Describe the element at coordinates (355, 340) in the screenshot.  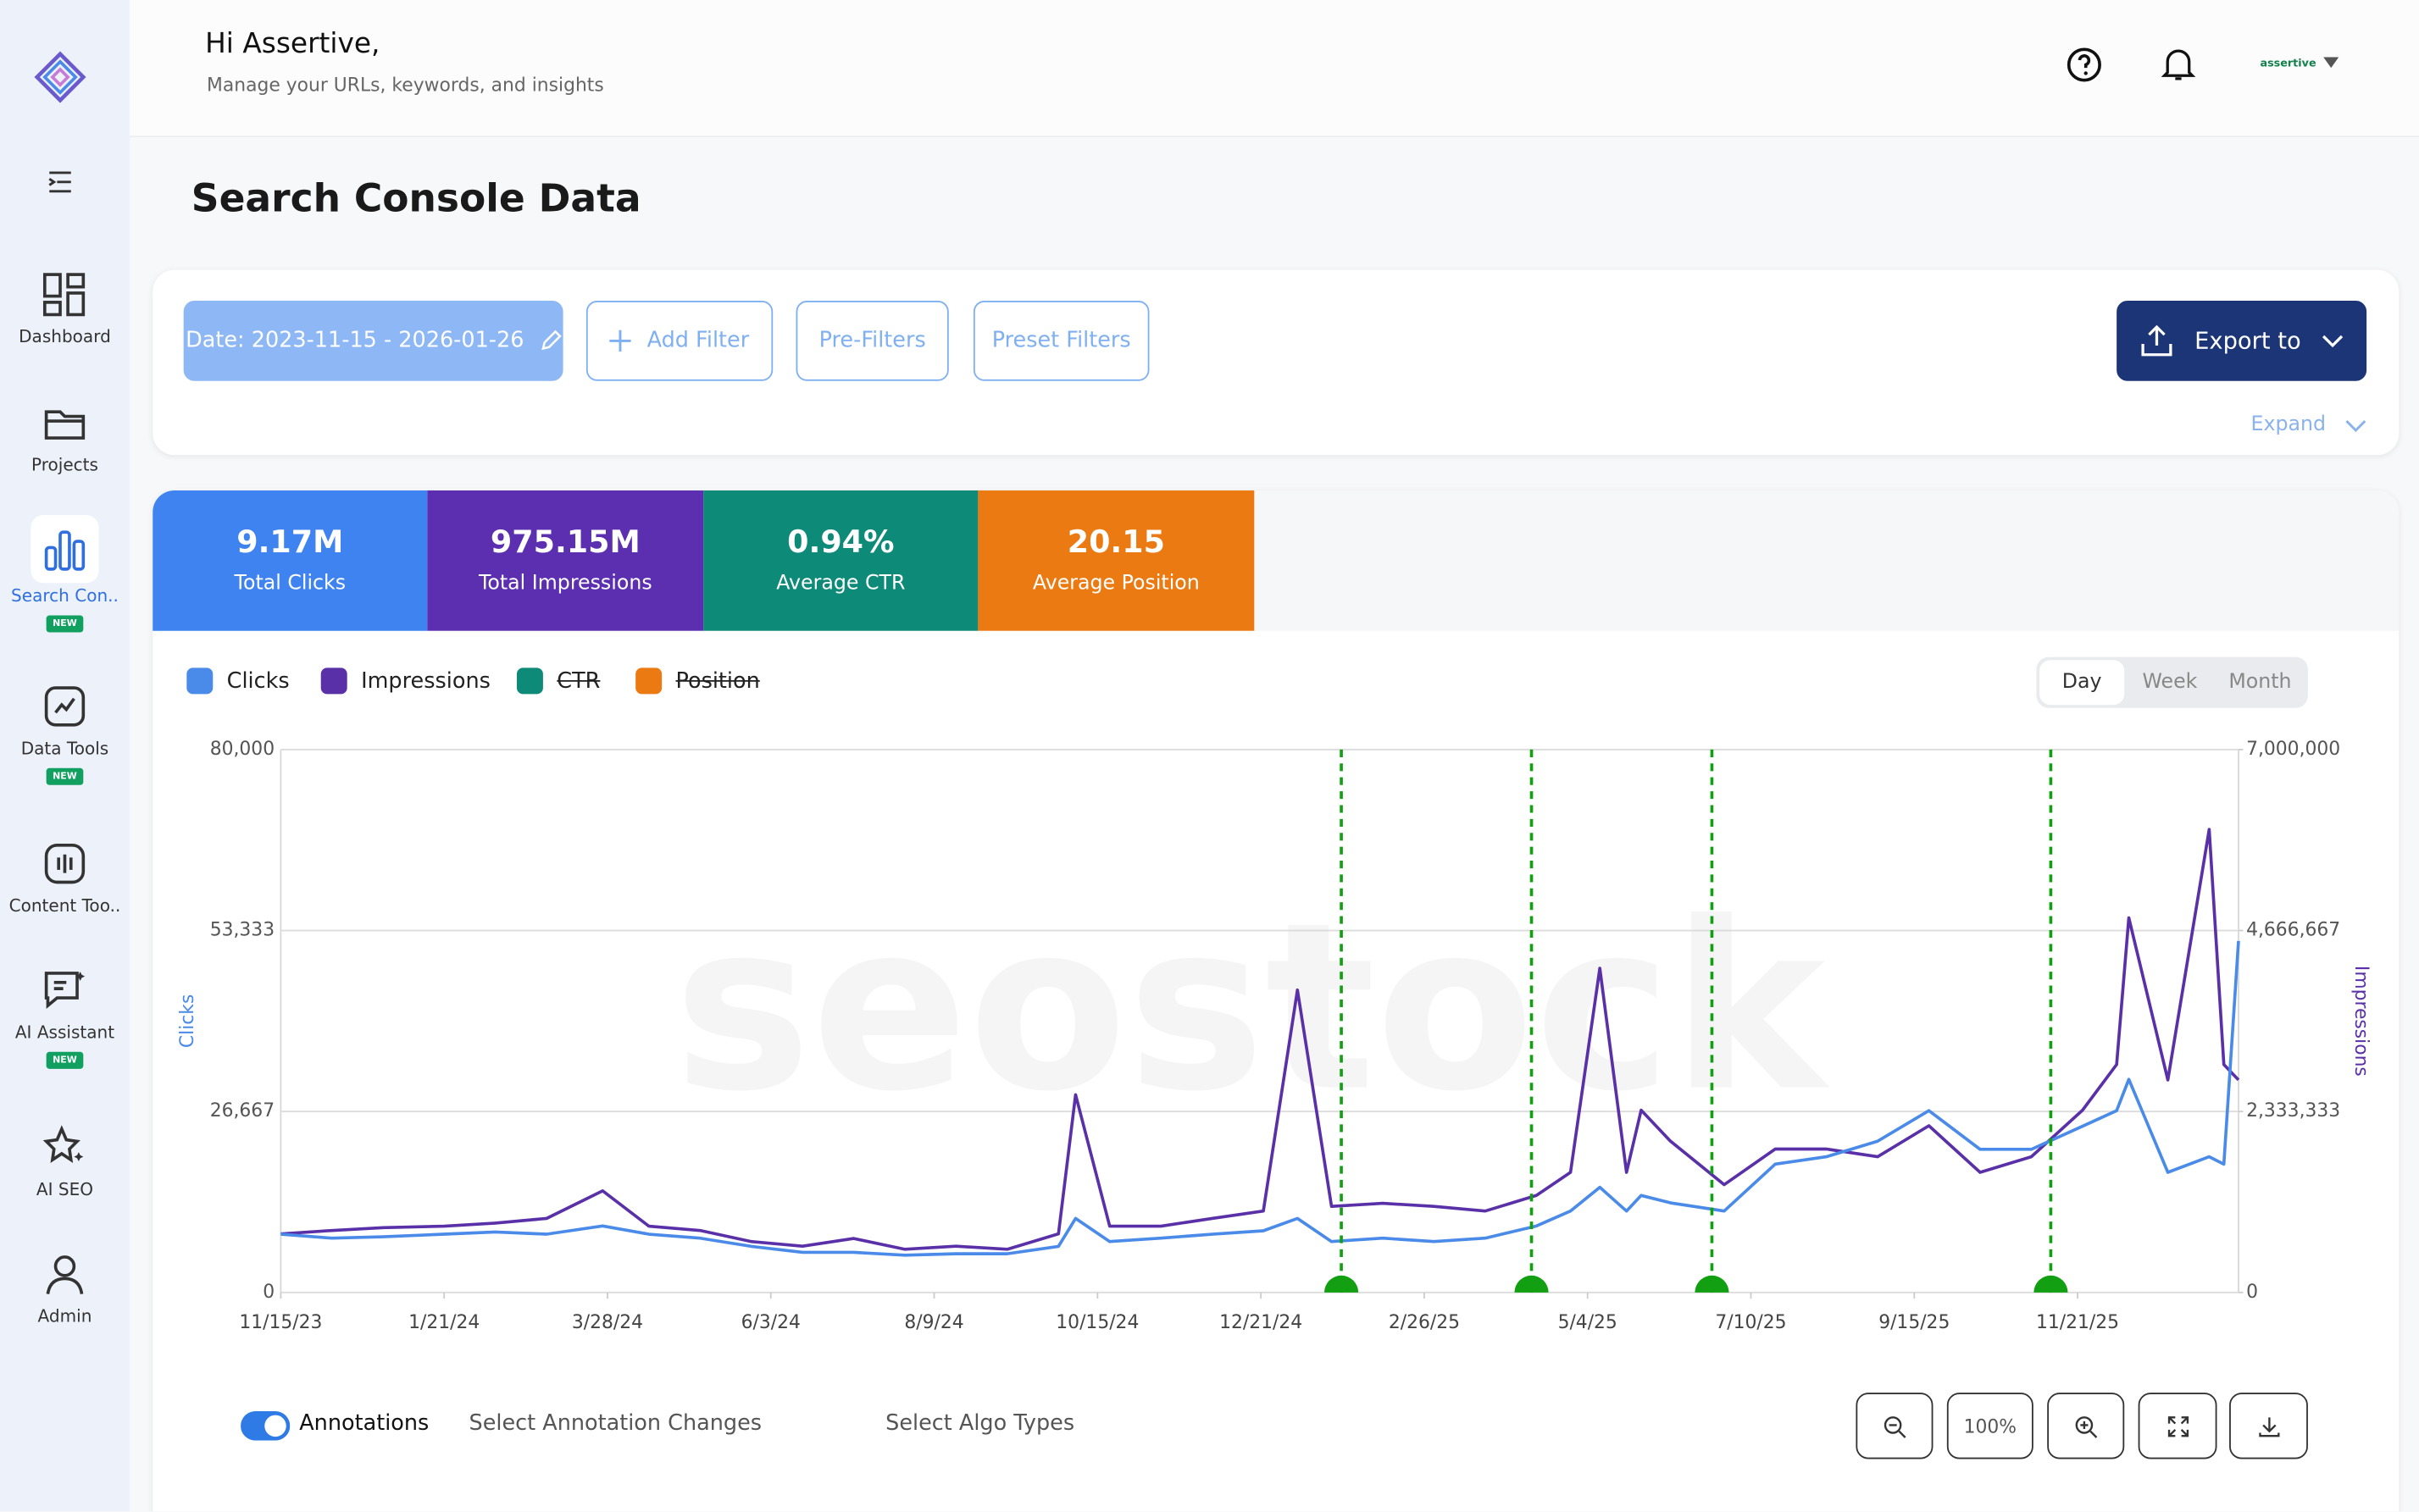
I see `date-text: Date: 2023-11-15 - 2026-01-26` at that location.